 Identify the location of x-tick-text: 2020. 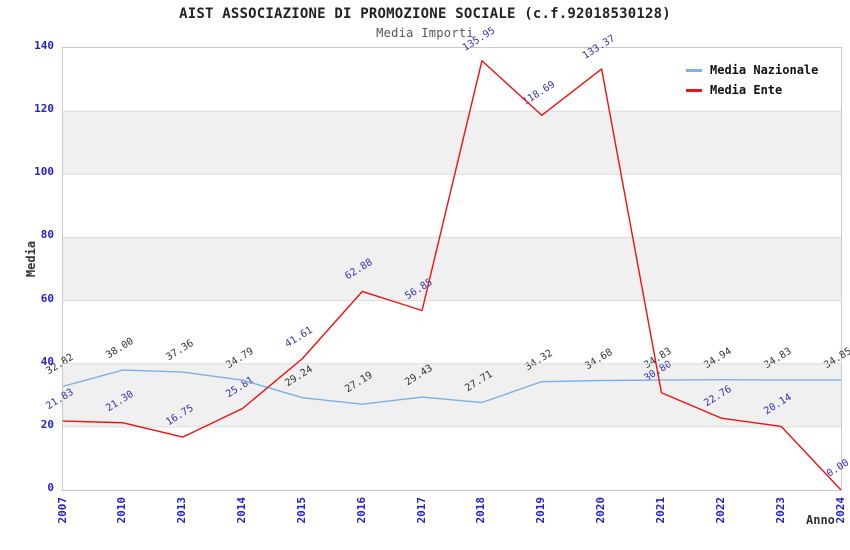
(601, 510).